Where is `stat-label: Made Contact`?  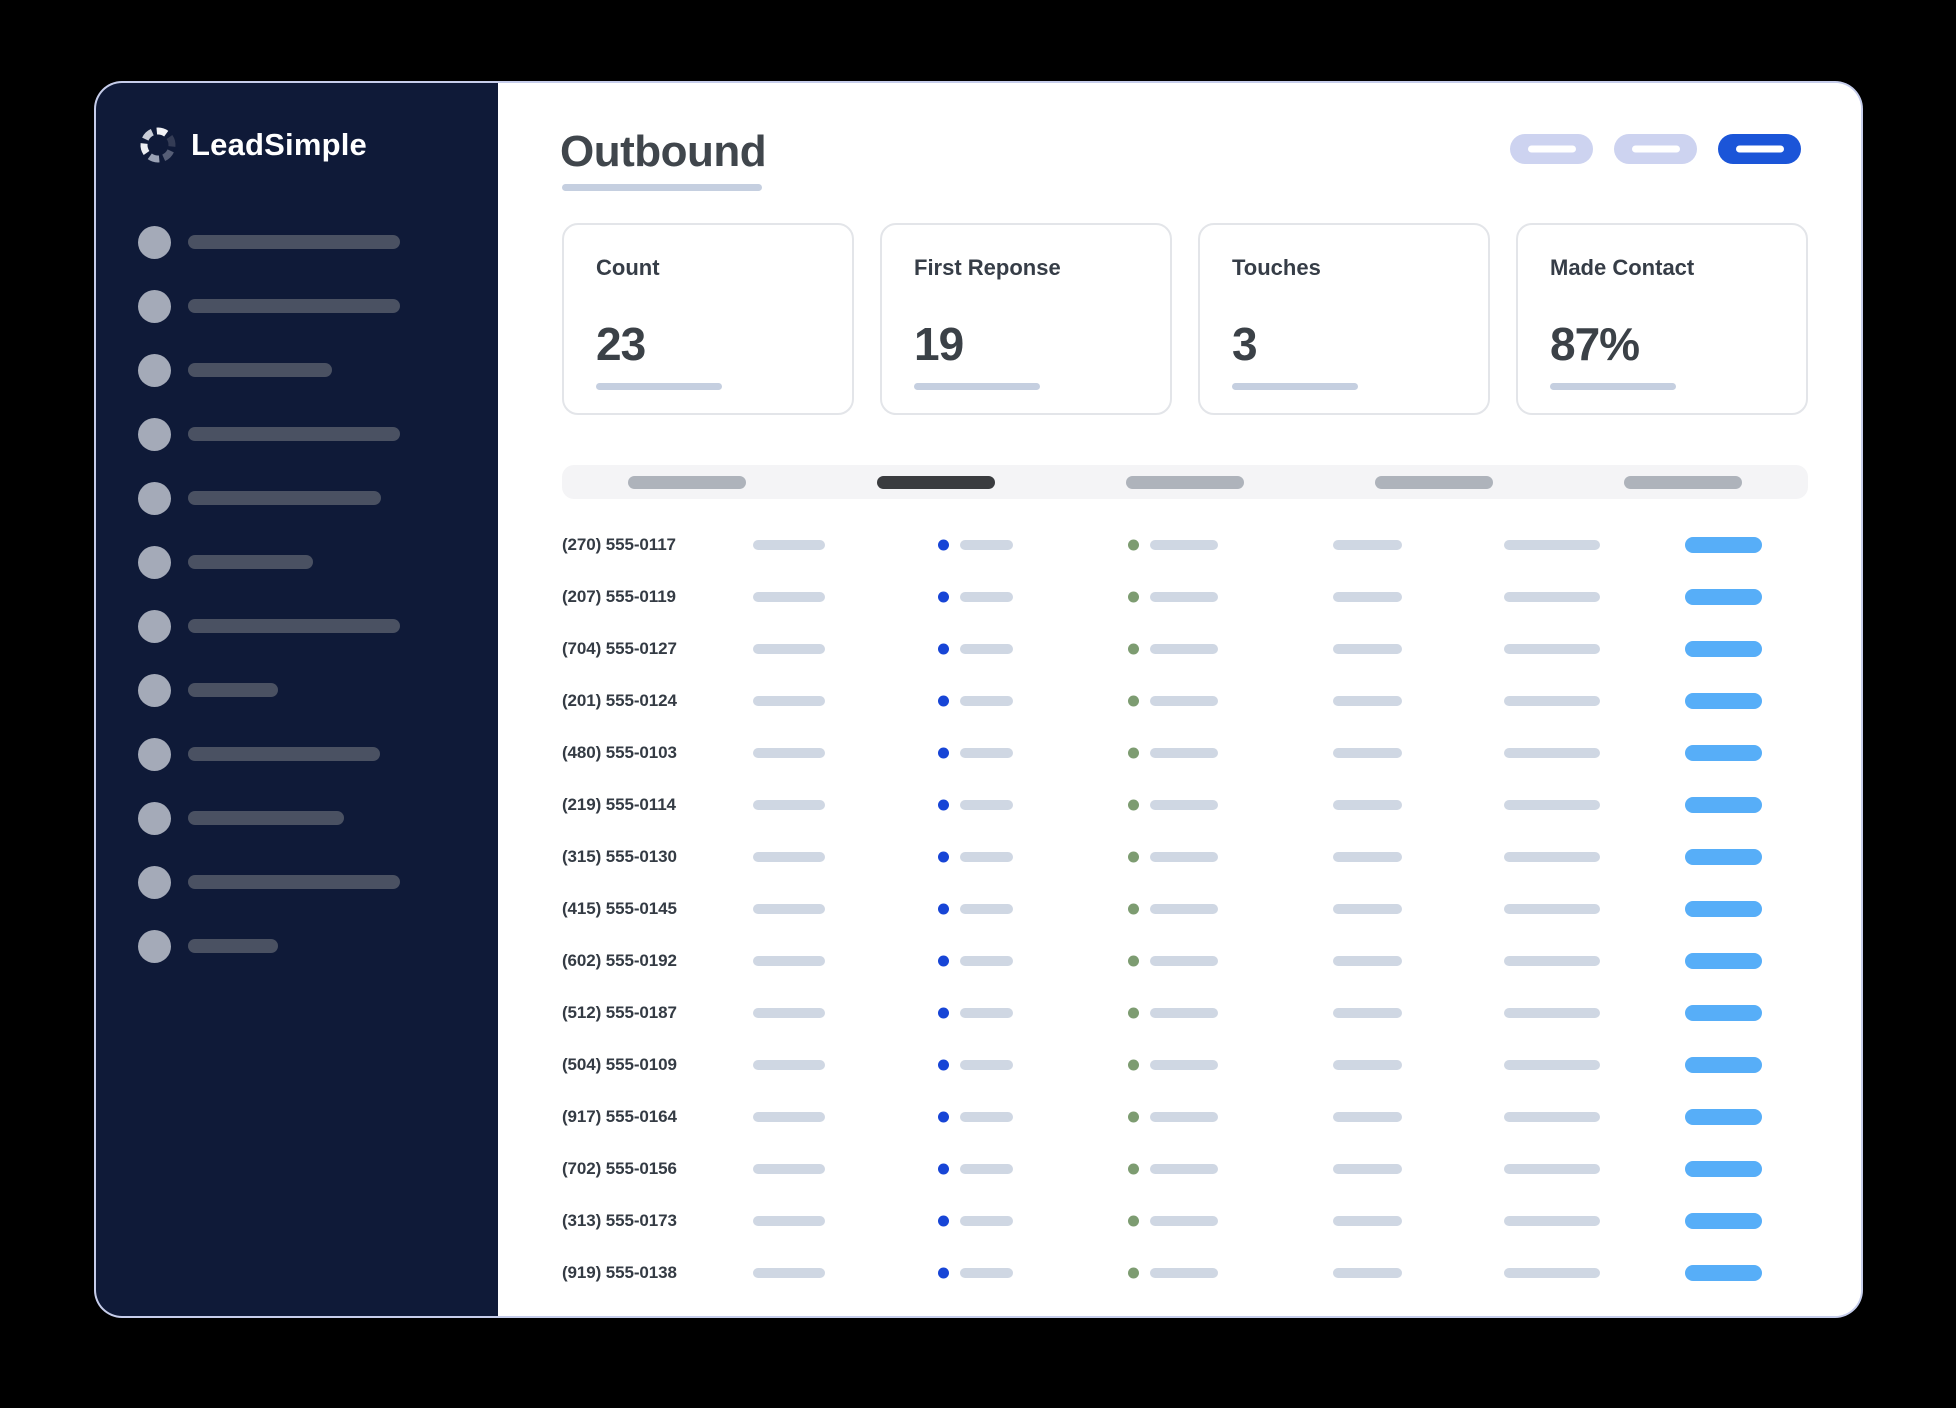
stat-label: Made Contact is located at coordinates (1622, 267).